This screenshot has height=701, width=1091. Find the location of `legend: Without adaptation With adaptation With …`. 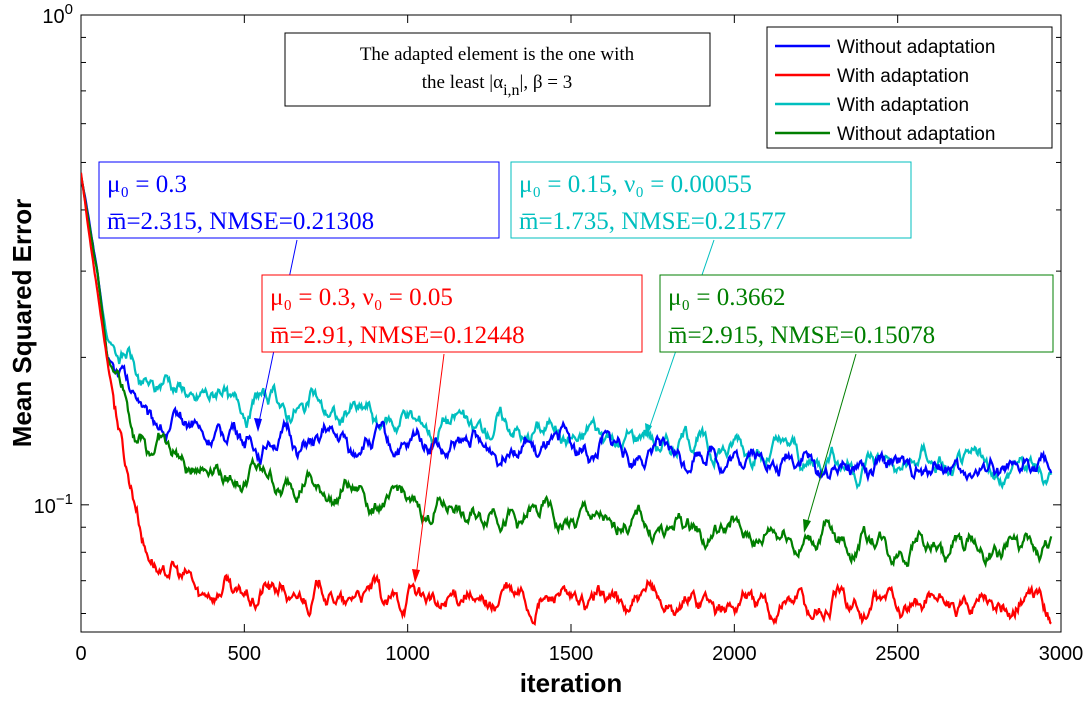

legend: Without adaptation With adaptation With … is located at coordinates (909, 87).